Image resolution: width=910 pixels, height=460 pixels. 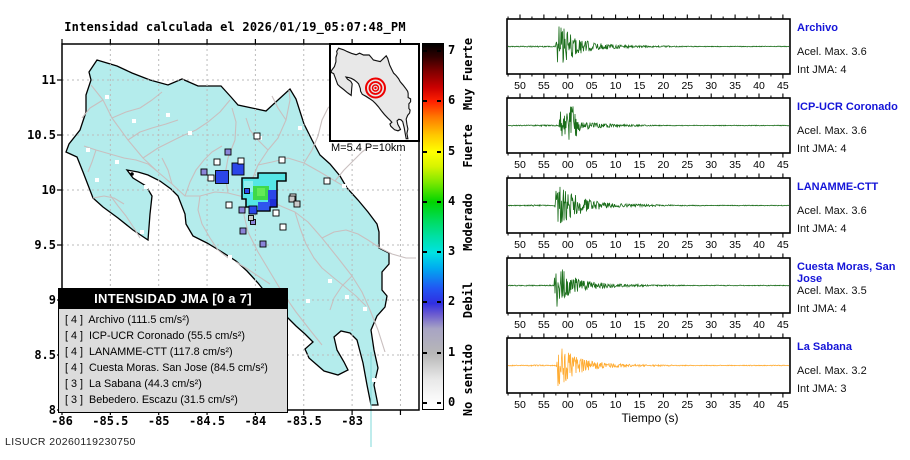 I want to click on island-dot, so click(x=132, y=174).